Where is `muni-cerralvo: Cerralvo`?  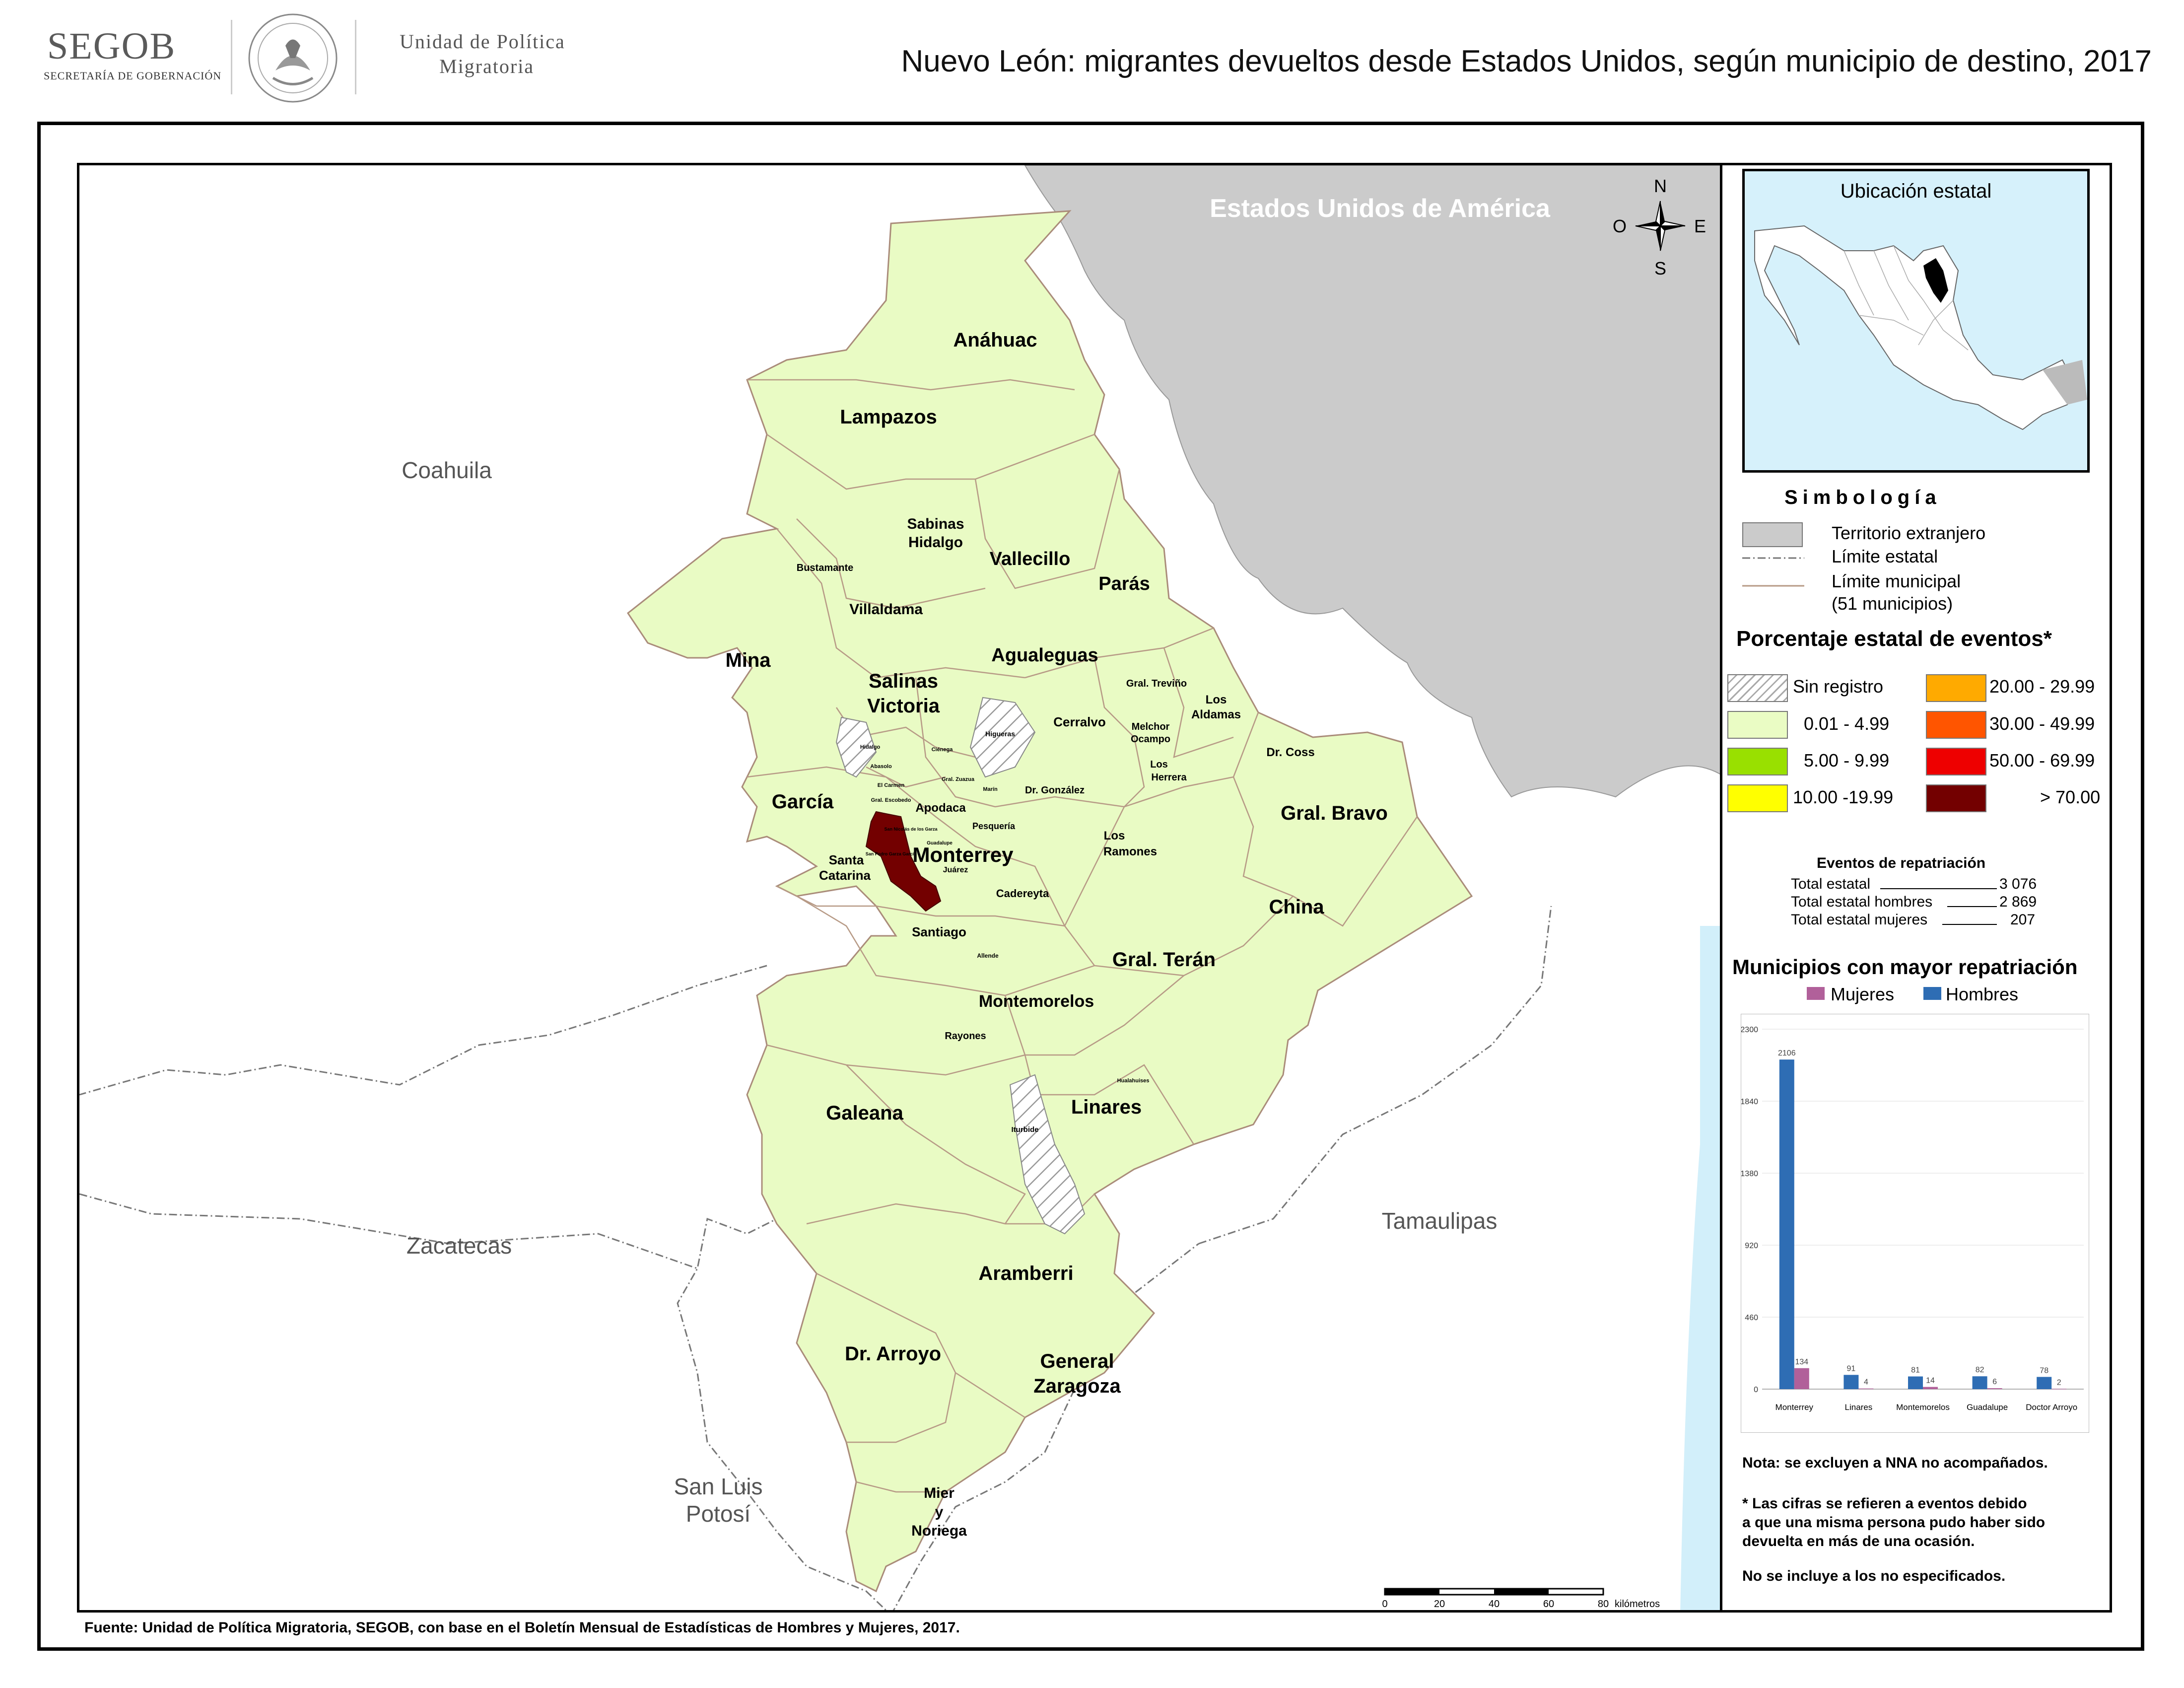 muni-cerralvo: Cerralvo is located at coordinates (1079, 721).